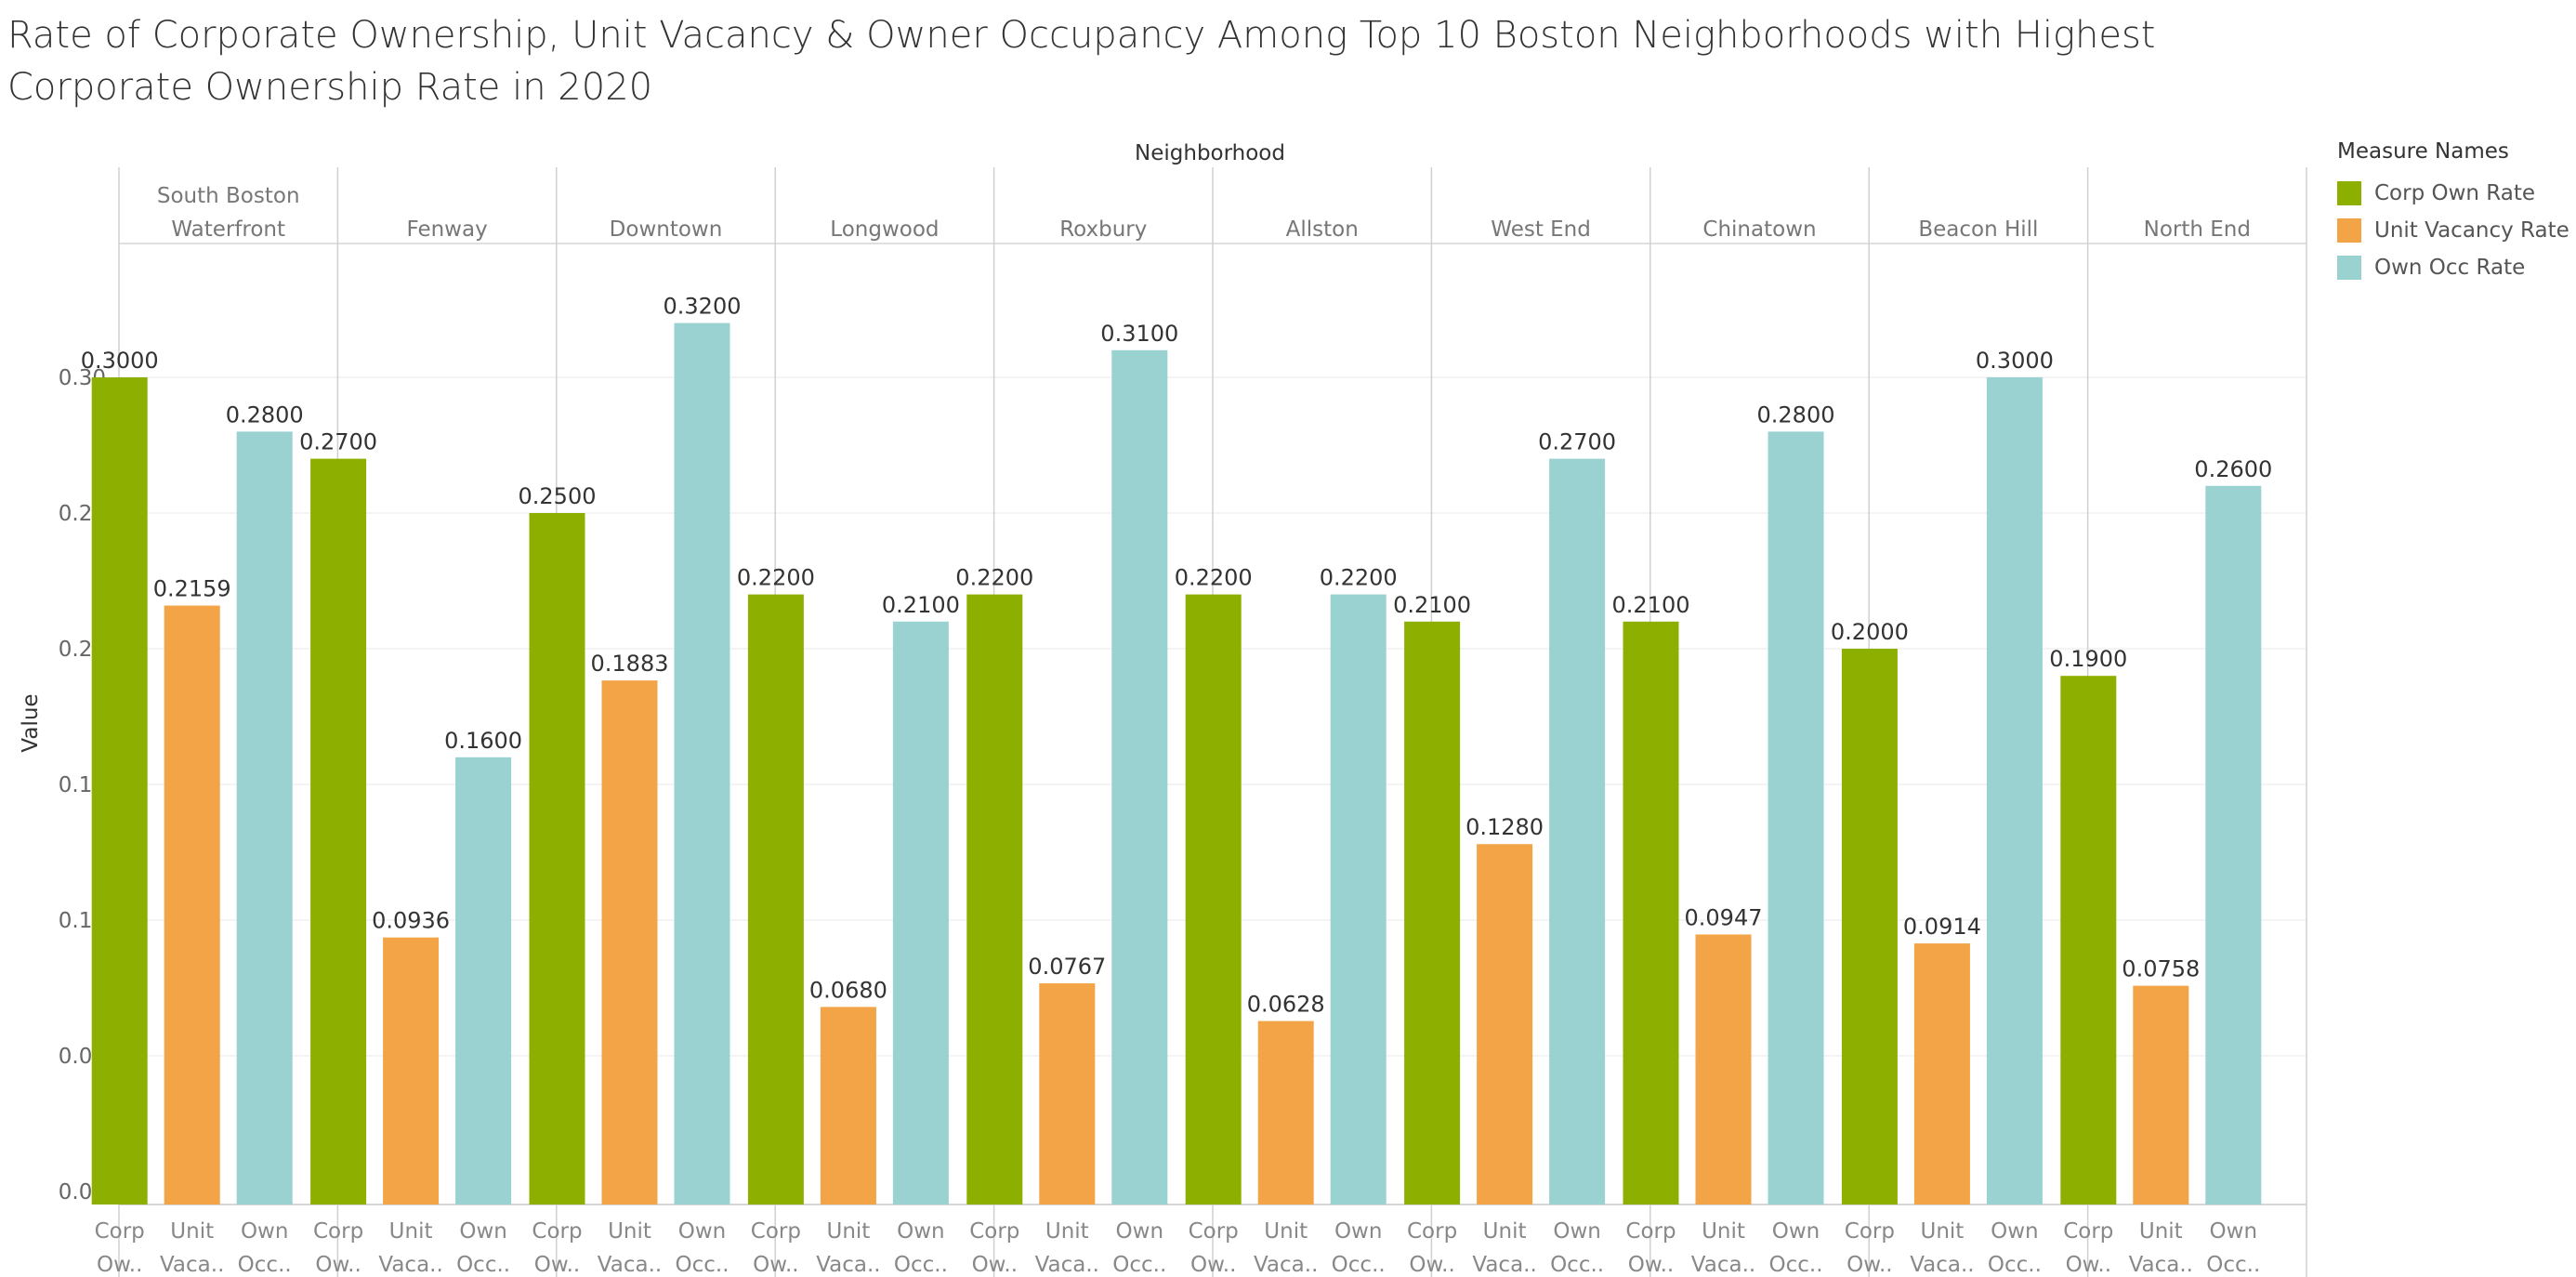 The image size is (2576, 1277). I want to click on data-label: 0.0628, so click(1286, 1005).